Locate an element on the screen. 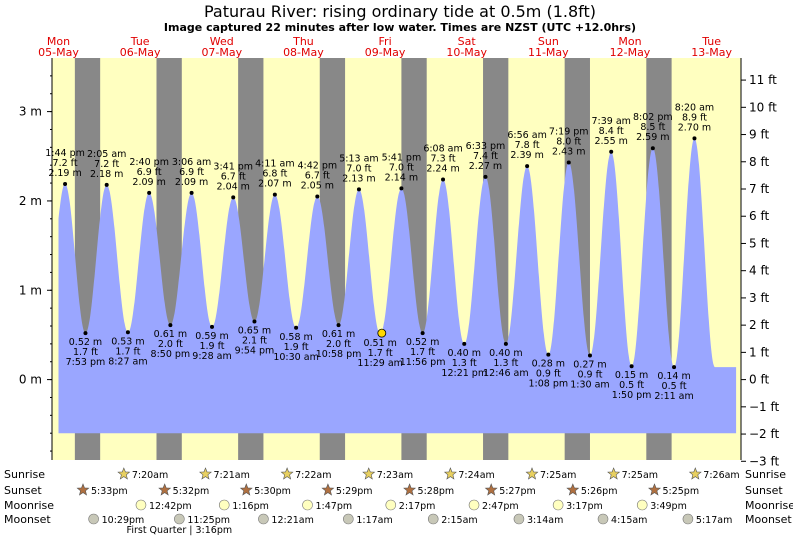 The image size is (793, 538). low-tide-metres: 0.65 m is located at coordinates (254, 331).